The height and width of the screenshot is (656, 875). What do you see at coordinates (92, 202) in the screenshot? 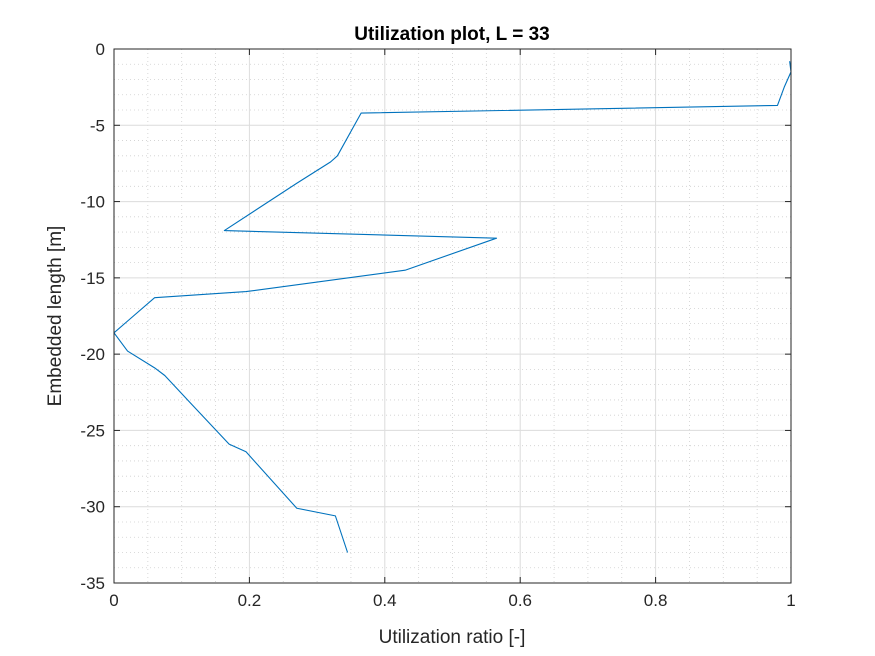
I see `y-tick-label: -10` at bounding box center [92, 202].